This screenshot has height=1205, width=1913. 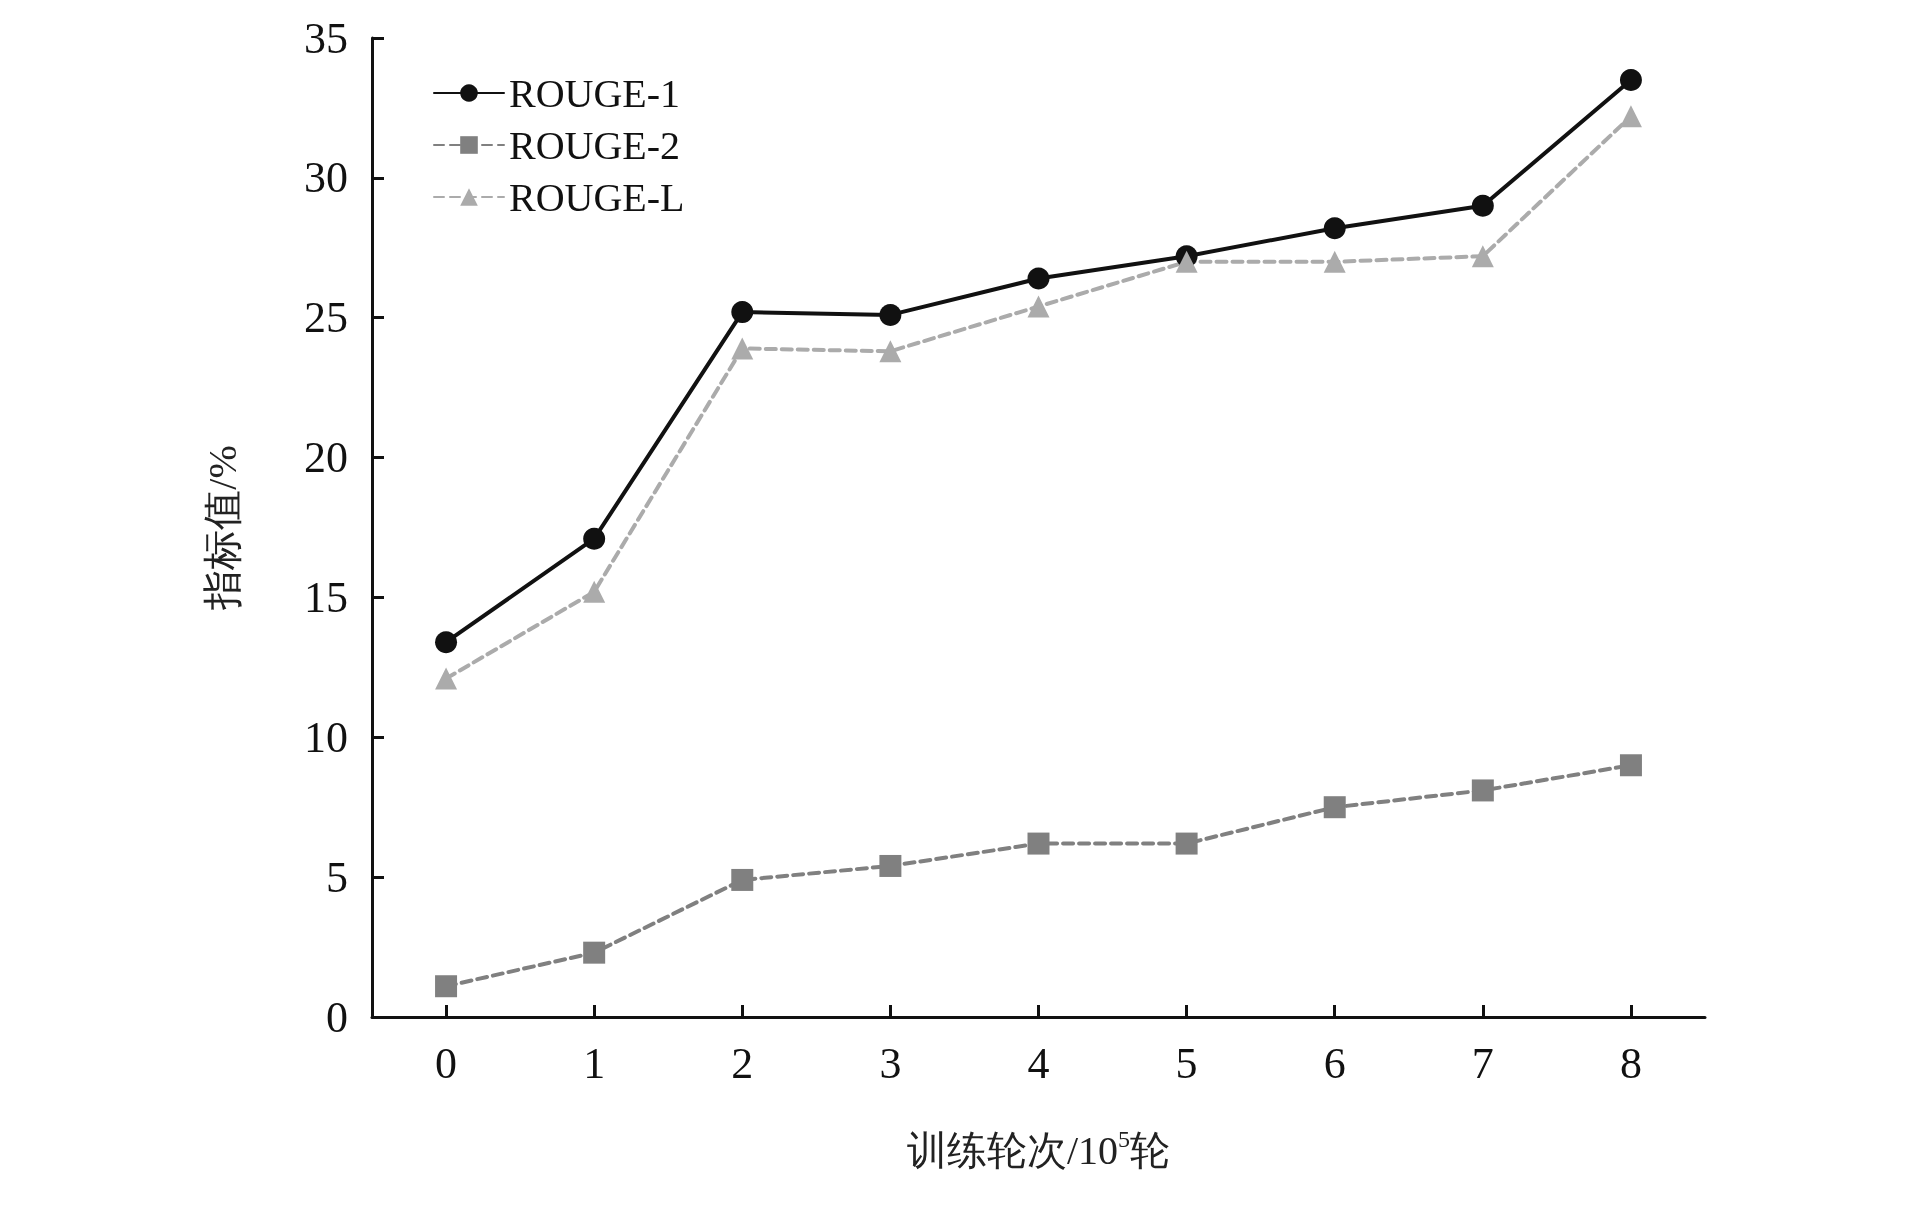 What do you see at coordinates (1038, 1063) in the screenshot?
I see `x-tick-label: 4` at bounding box center [1038, 1063].